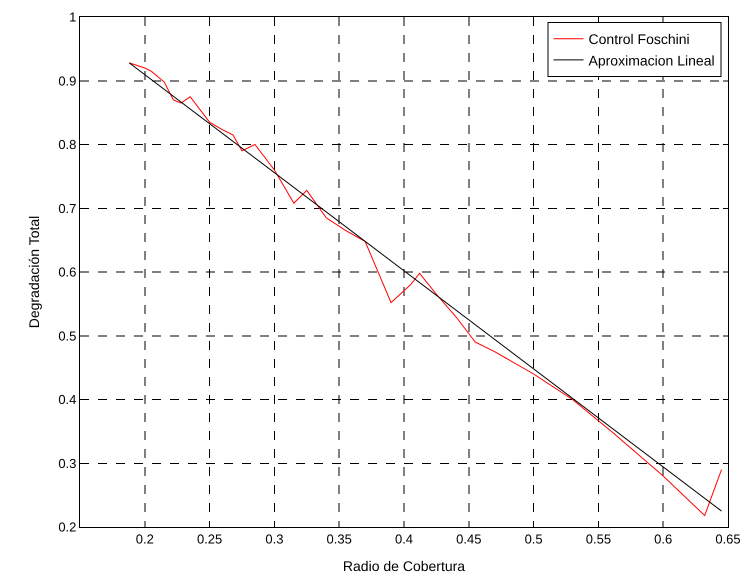  I want to click on y-tick-label: 0.3, so click(67, 463).